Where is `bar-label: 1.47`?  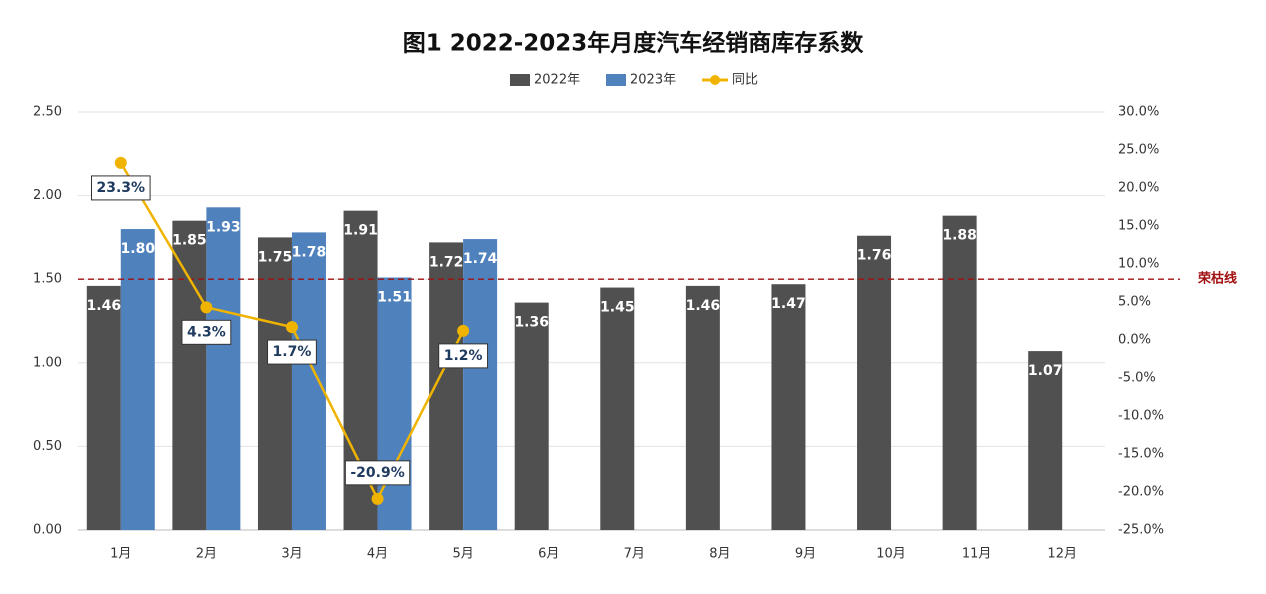
bar-label: 1.47 is located at coordinates (788, 304).